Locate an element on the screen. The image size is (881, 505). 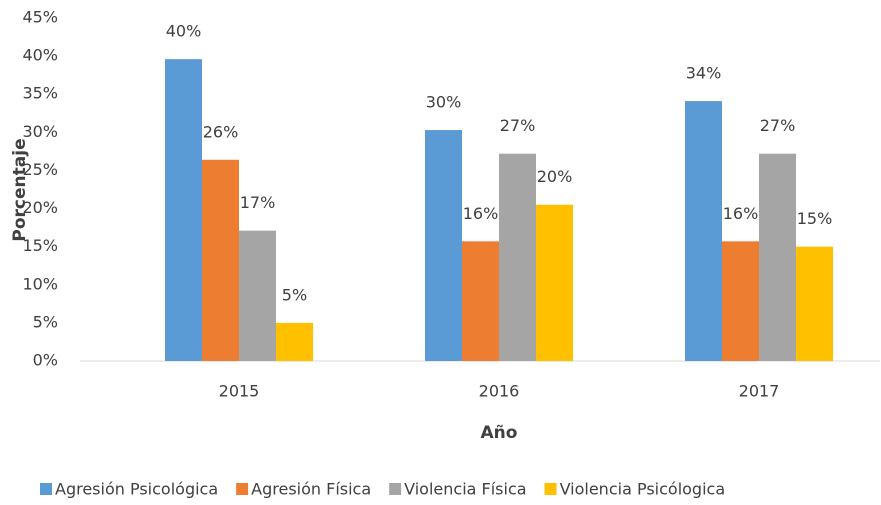
data-label: 5% is located at coordinates (294, 294).